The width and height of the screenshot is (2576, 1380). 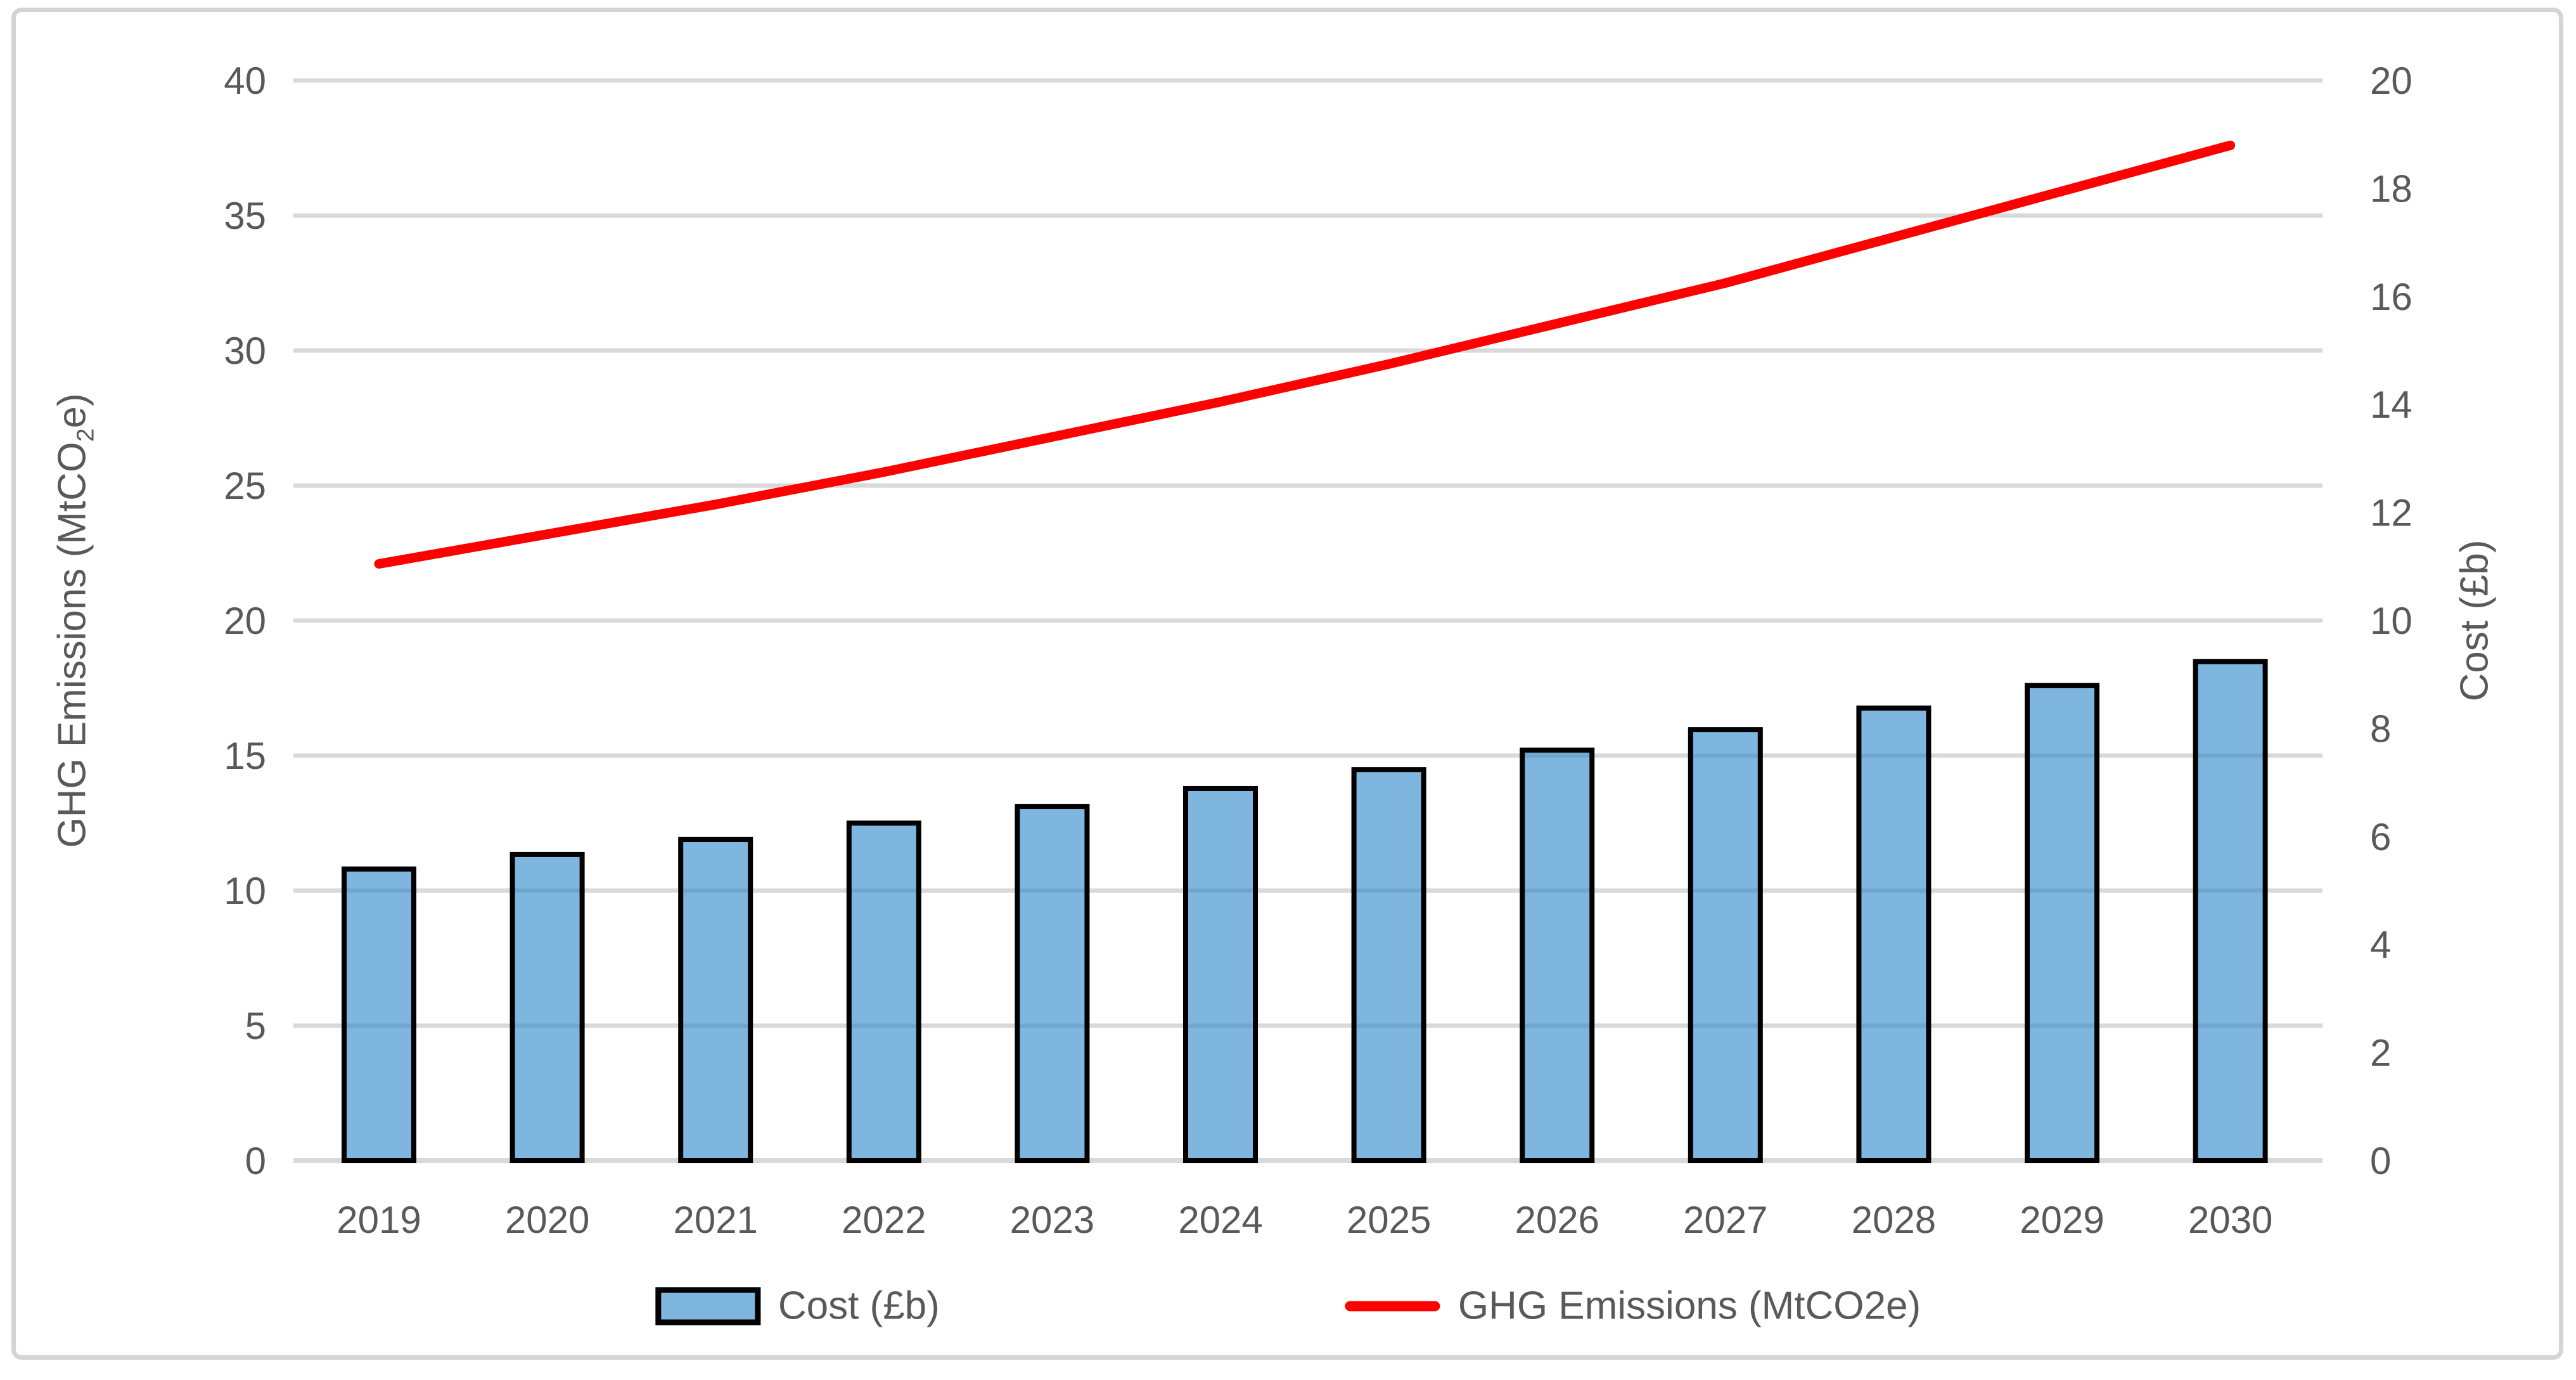 What do you see at coordinates (72, 644) in the screenshot?
I see `left-axis-title-text: GHG Emissions (MtCO` at bounding box center [72, 644].